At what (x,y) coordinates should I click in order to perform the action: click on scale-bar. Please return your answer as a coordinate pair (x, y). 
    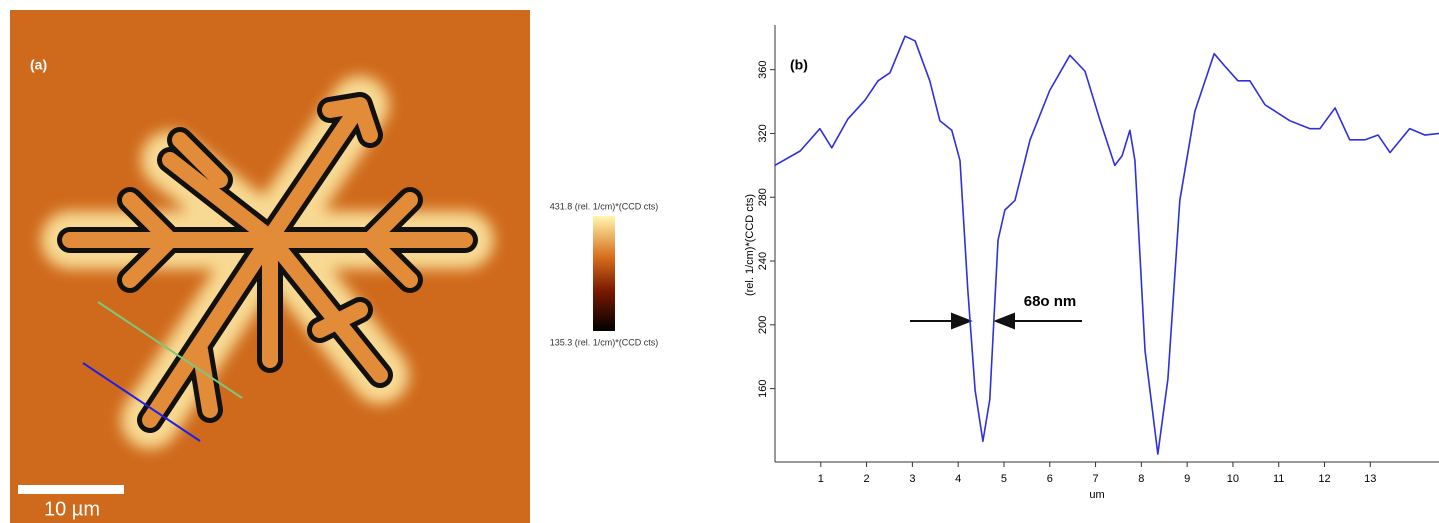
    Looking at the image, I should click on (71, 489).